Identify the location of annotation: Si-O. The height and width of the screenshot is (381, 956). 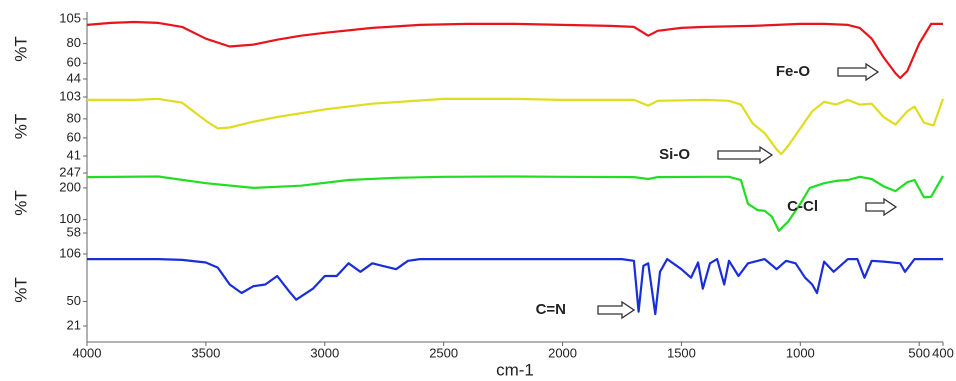
(674, 154).